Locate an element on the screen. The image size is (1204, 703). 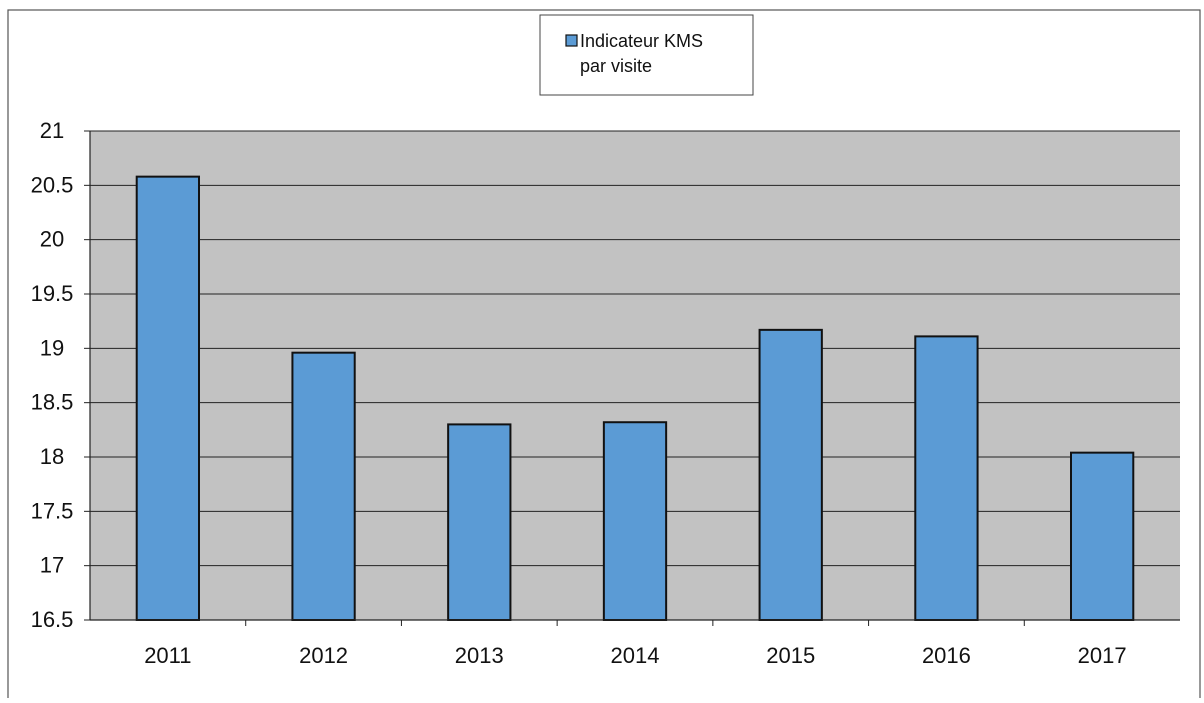
x-tick-label-2017: 2017 is located at coordinates (1102, 655).